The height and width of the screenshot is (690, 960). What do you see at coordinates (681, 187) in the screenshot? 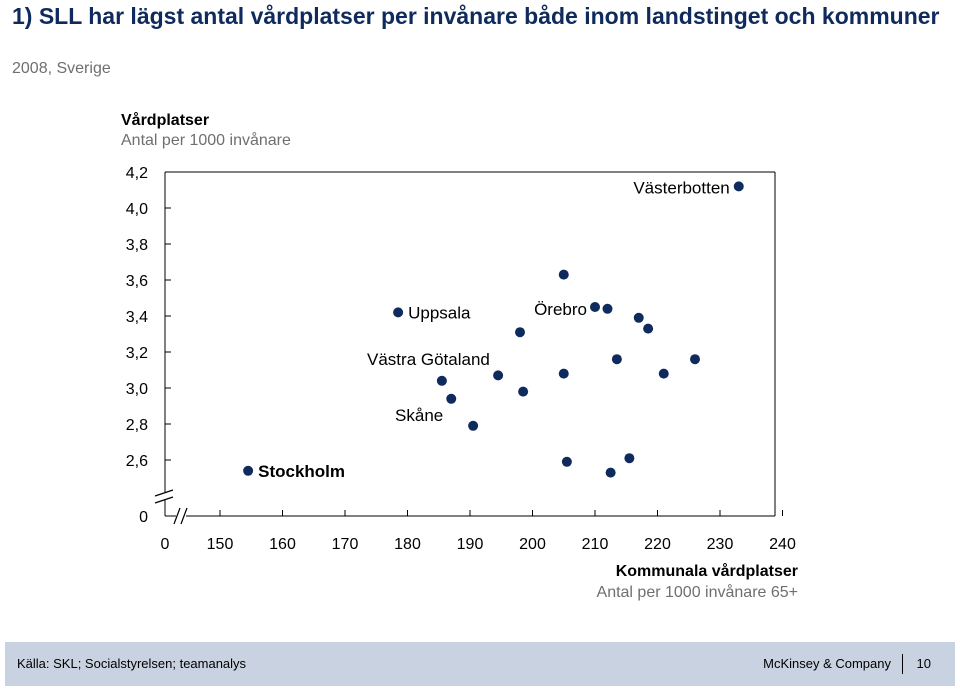
I see `point-label: Västerbotten` at bounding box center [681, 187].